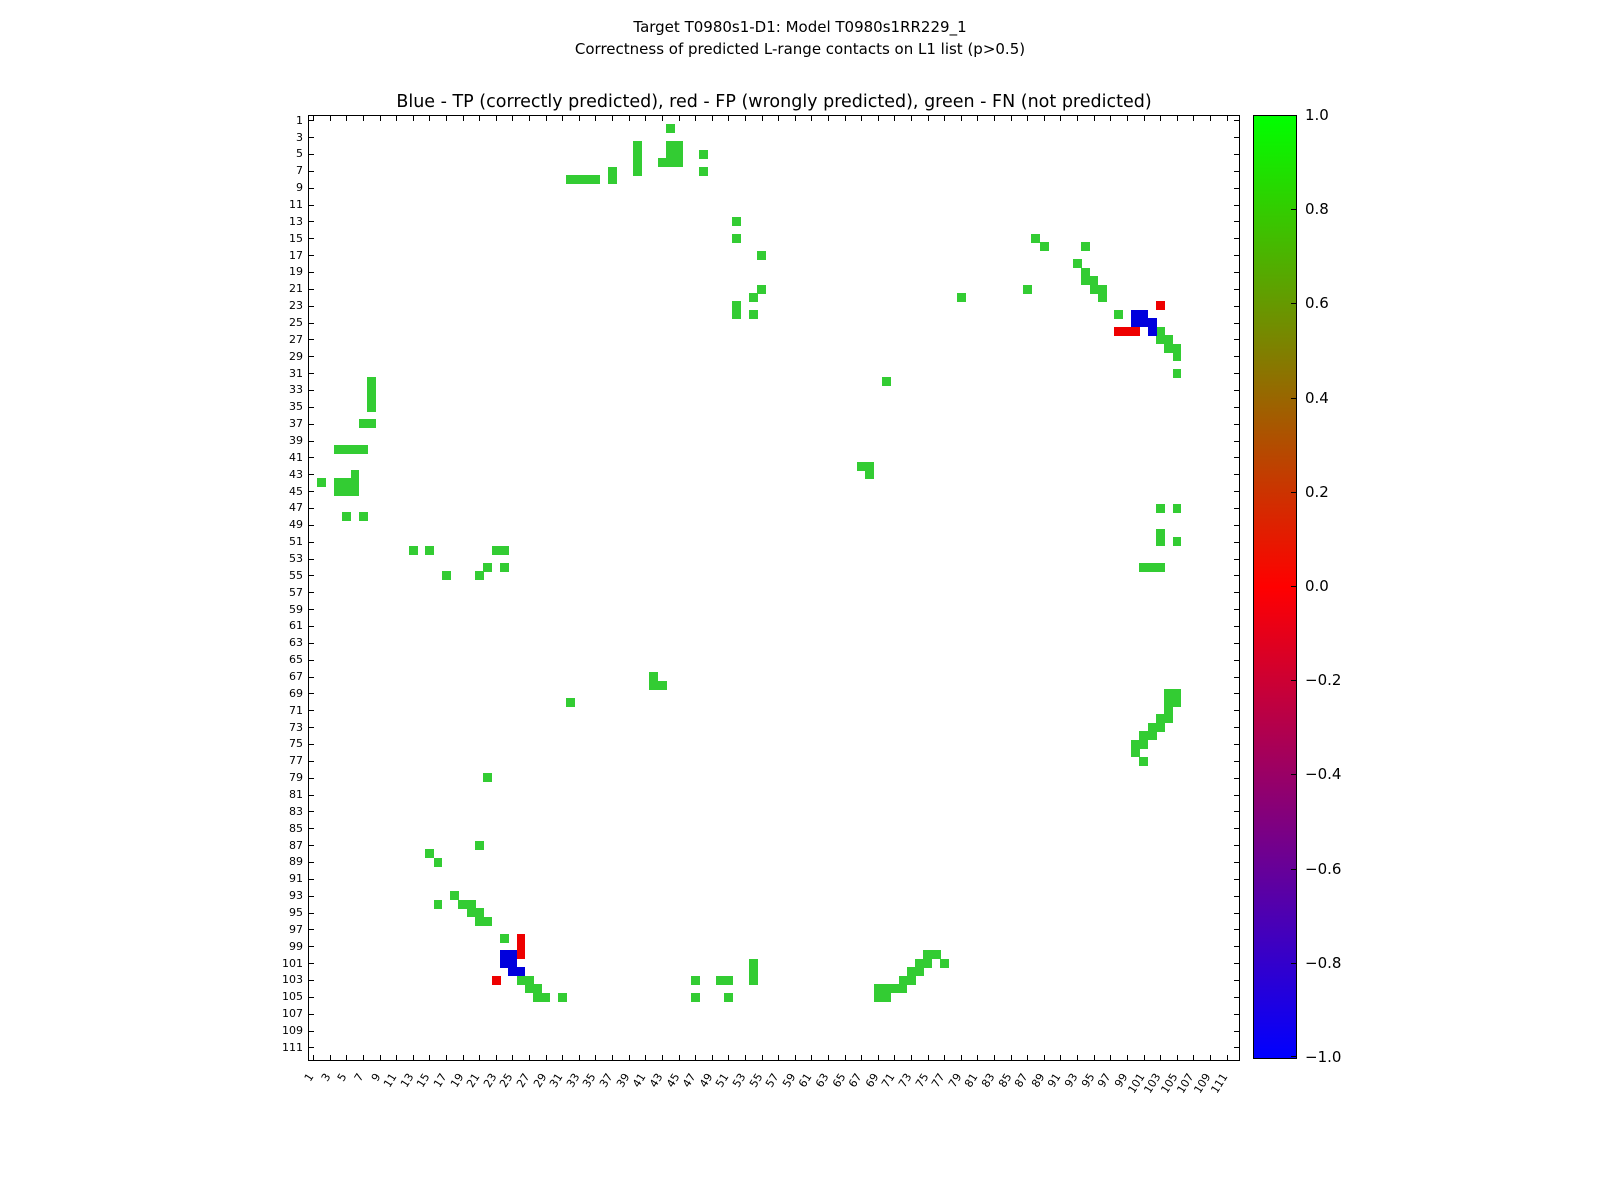  Describe the element at coordinates (1317, 209) in the screenshot. I see `colorbar-tick-label: 0.8` at that location.